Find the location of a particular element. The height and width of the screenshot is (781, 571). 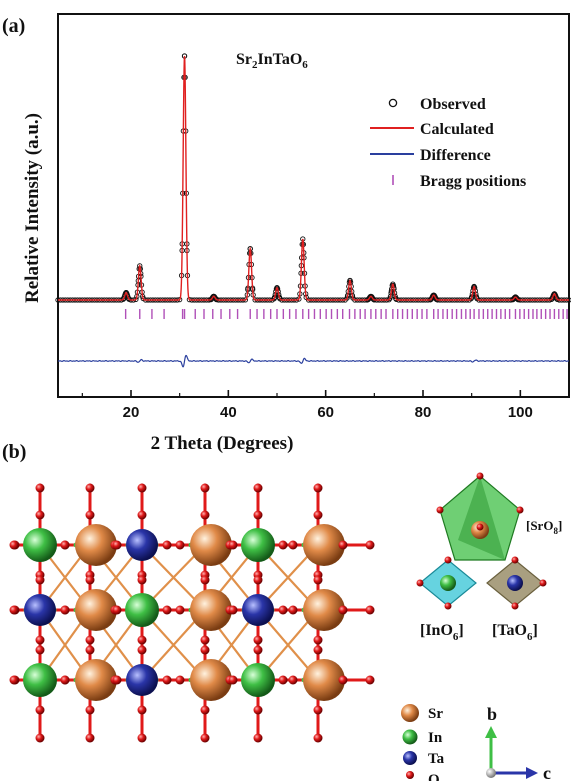

crystal-axes: b c is located at coordinates (518, 742).